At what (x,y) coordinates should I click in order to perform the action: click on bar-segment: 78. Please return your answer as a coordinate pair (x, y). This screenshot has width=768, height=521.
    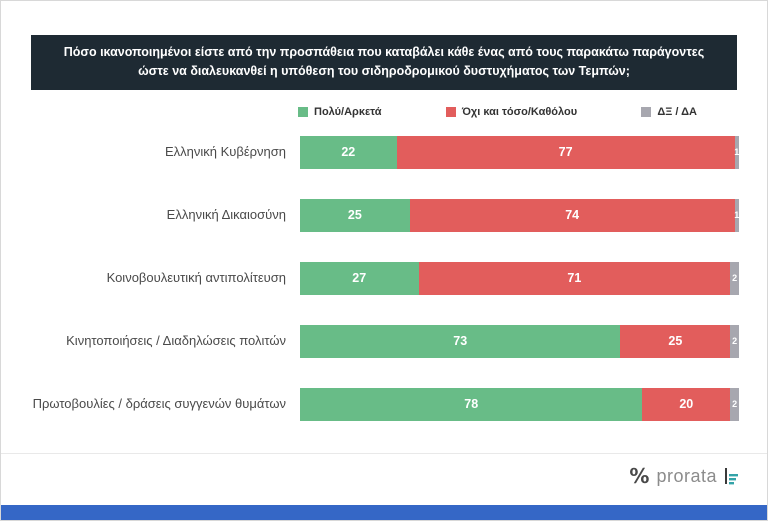
    Looking at the image, I should click on (471, 404).